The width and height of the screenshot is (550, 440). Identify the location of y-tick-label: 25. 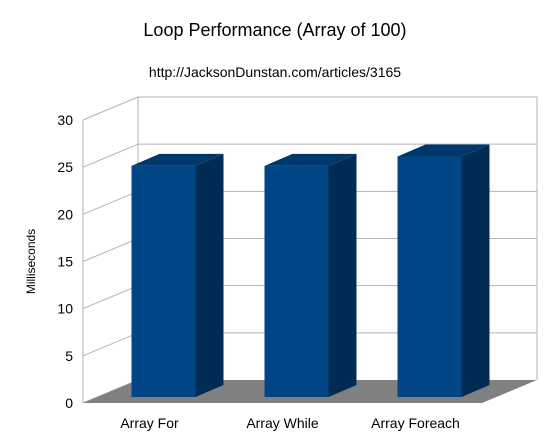
(65, 167).